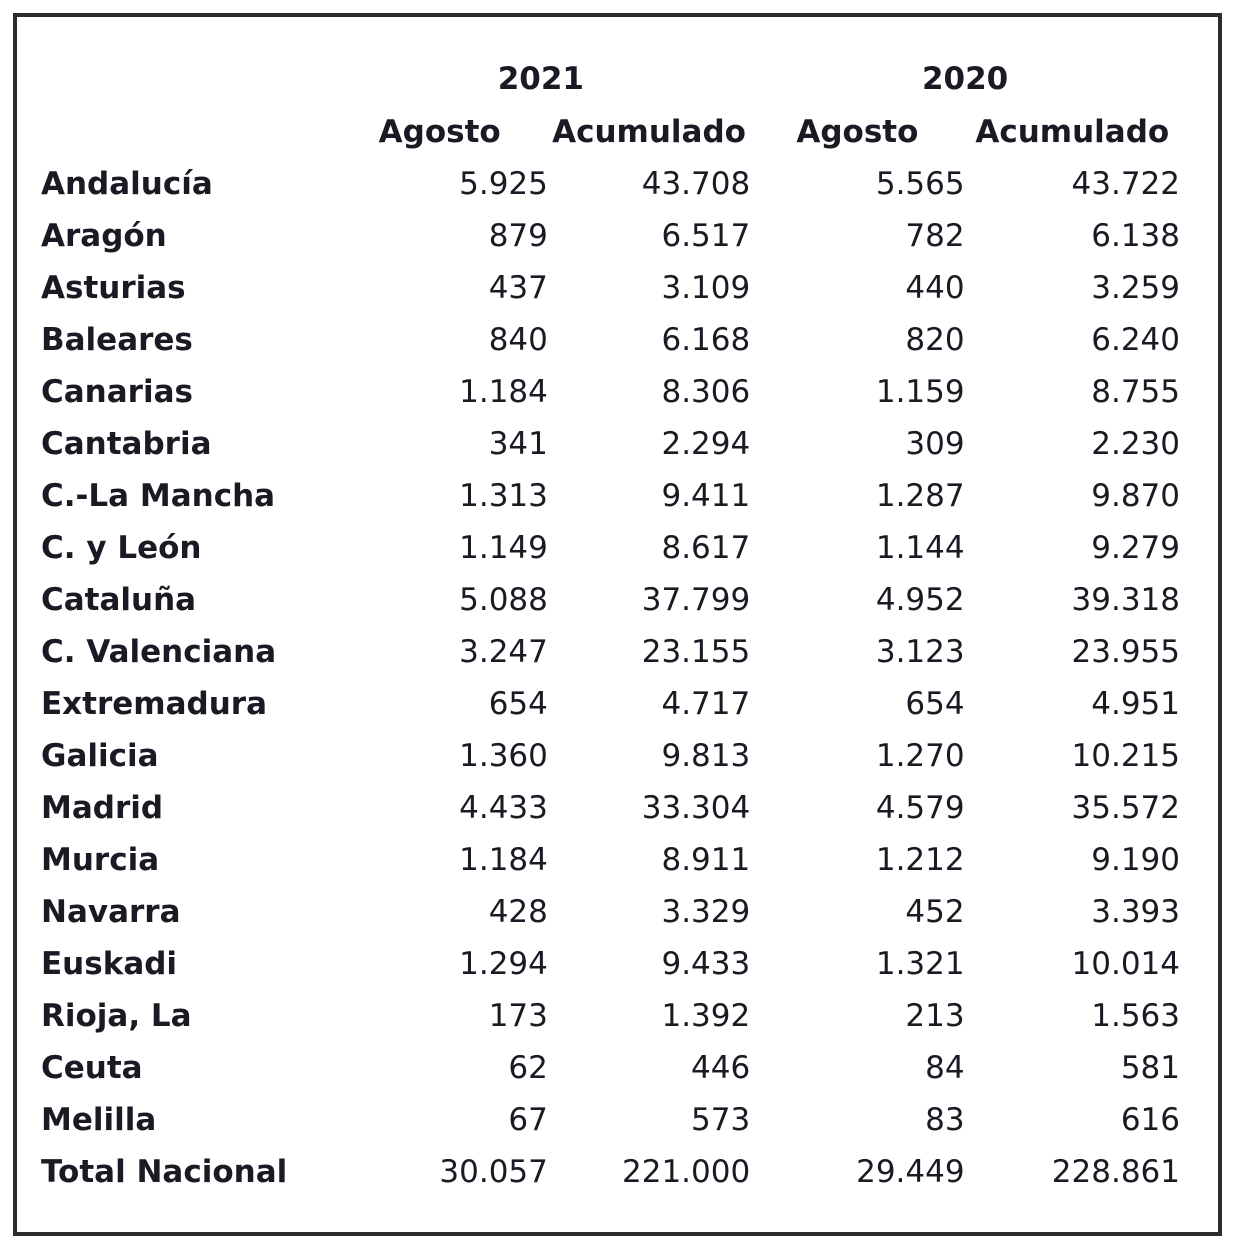 This screenshot has width=1235, height=1249. I want to click on value-cell: 3.247, so click(503, 652).